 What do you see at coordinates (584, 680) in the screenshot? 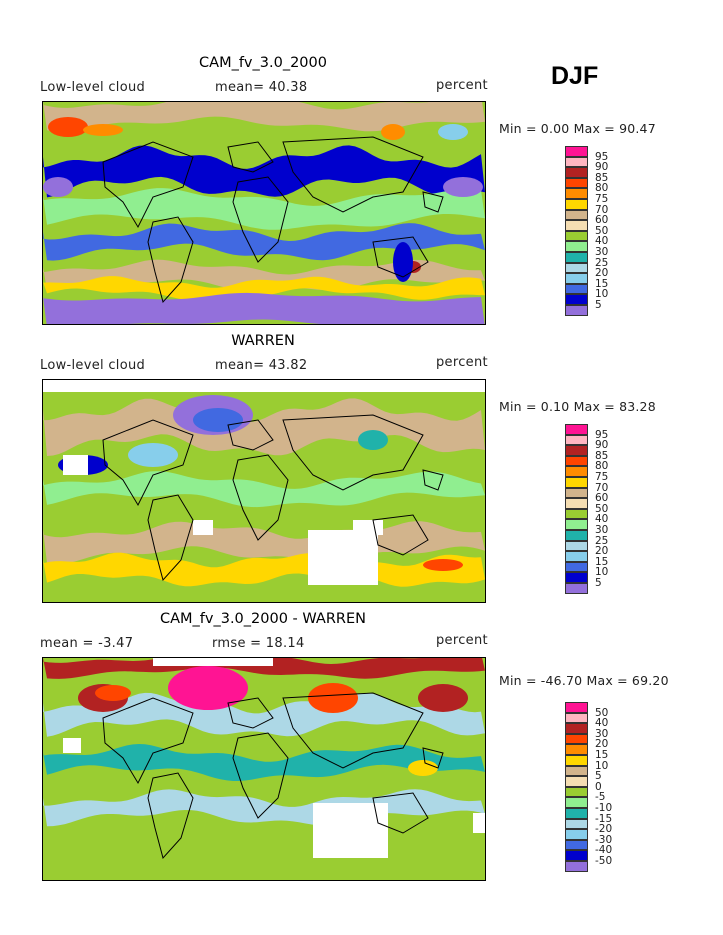
I see `min-max-label: Min = -46.70 Max = 69.20` at bounding box center [584, 680].